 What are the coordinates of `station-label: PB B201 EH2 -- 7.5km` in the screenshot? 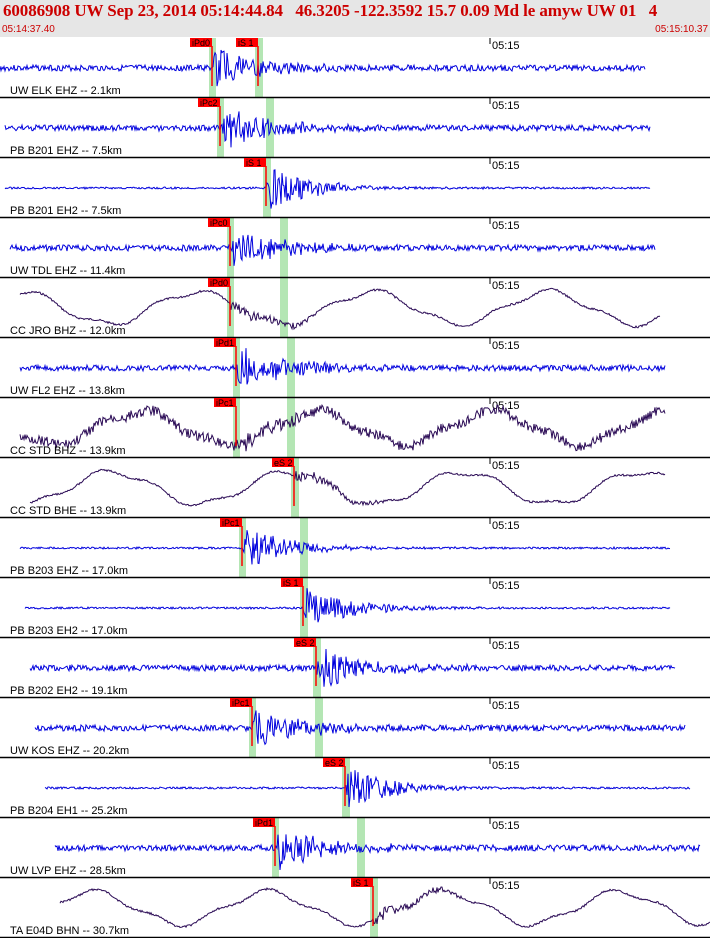 It's located at (65, 211).